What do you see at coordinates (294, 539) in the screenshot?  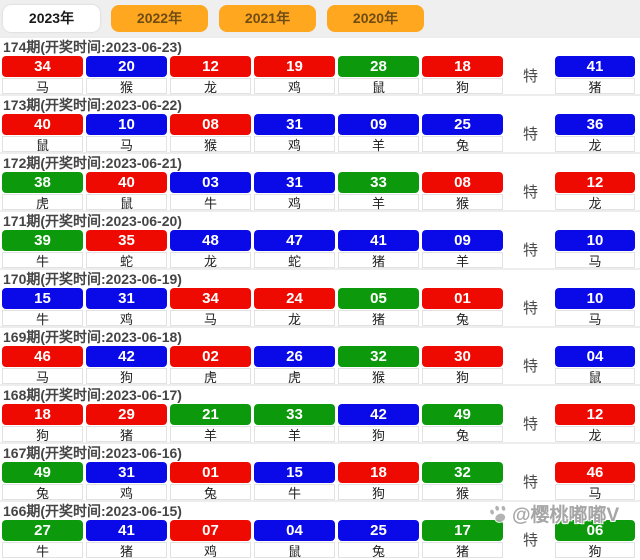 I see `number-cell: 04 鼠` at bounding box center [294, 539].